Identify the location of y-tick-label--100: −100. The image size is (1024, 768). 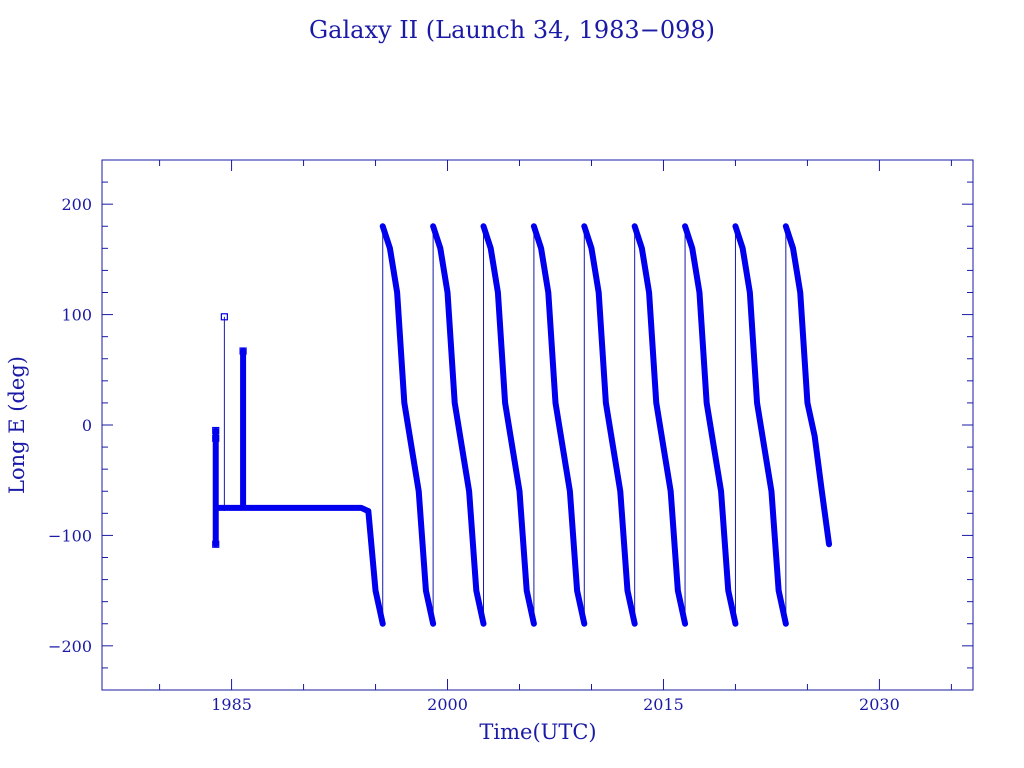
(70, 535).